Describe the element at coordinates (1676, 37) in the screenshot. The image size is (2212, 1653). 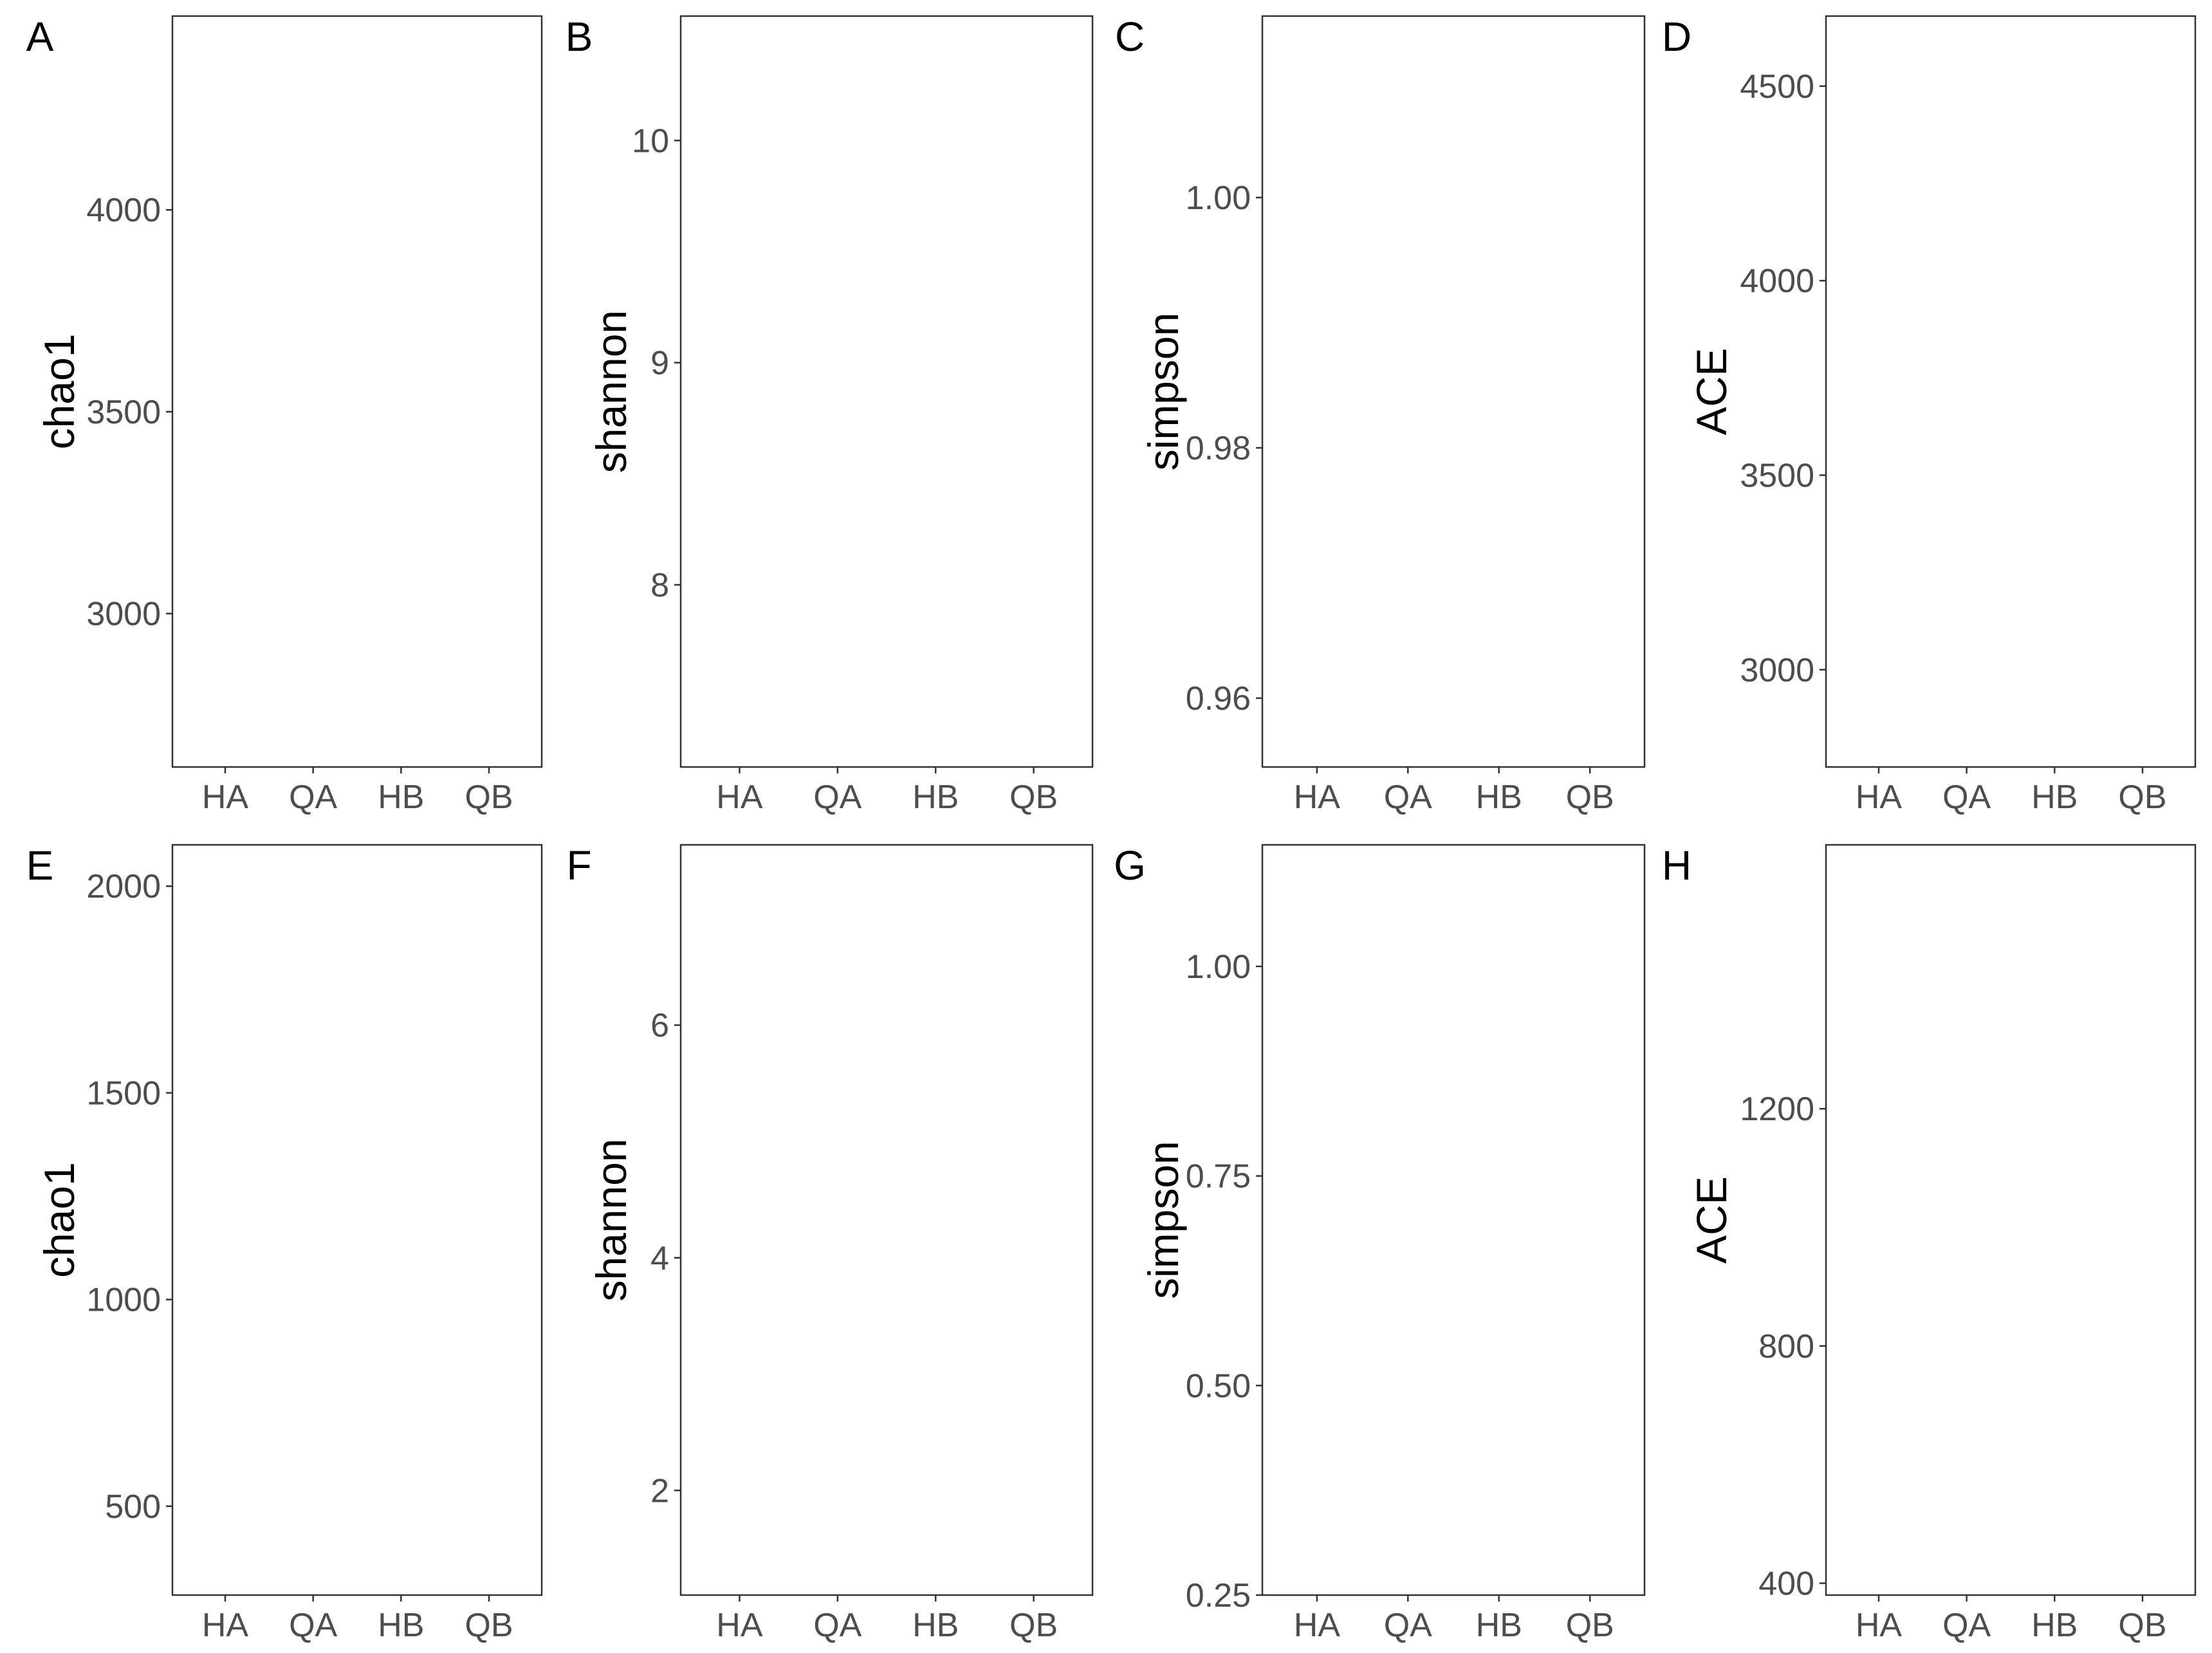
I see `panel-letter: D` at that location.